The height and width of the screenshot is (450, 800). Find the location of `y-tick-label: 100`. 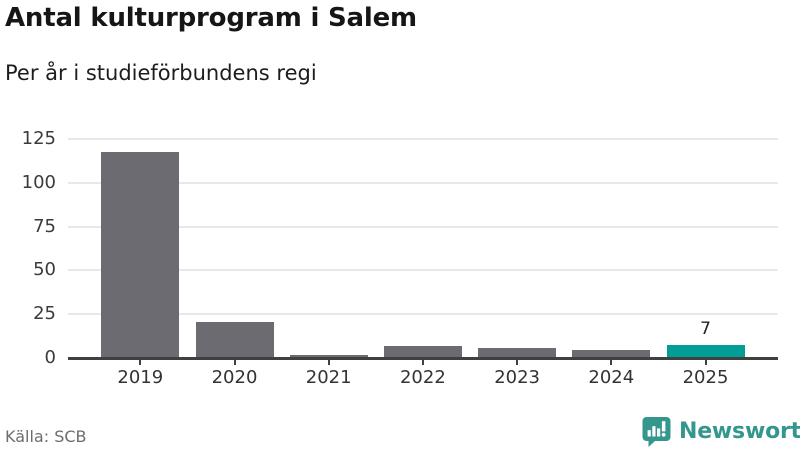

y-tick-label: 100 is located at coordinates (38, 182).